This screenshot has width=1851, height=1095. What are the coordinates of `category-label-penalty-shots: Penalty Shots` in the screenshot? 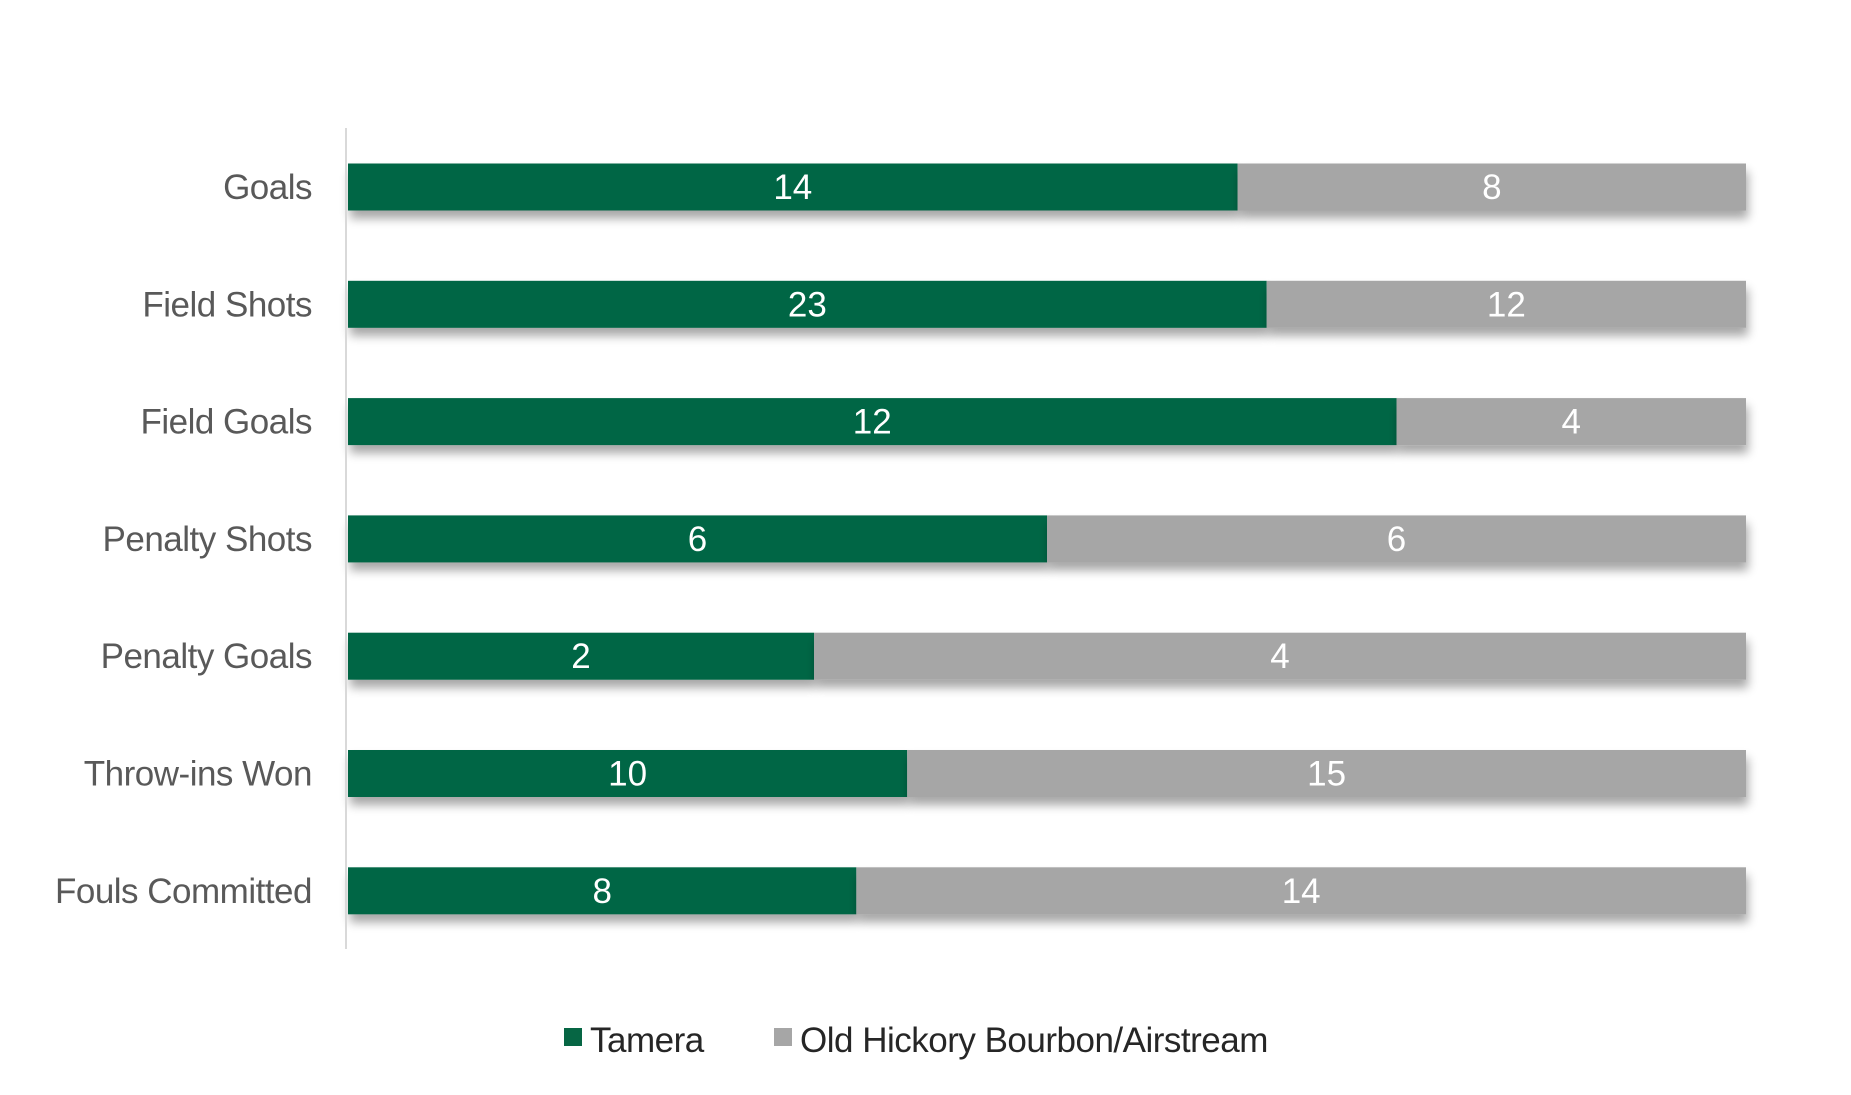 It's located at (207, 539).